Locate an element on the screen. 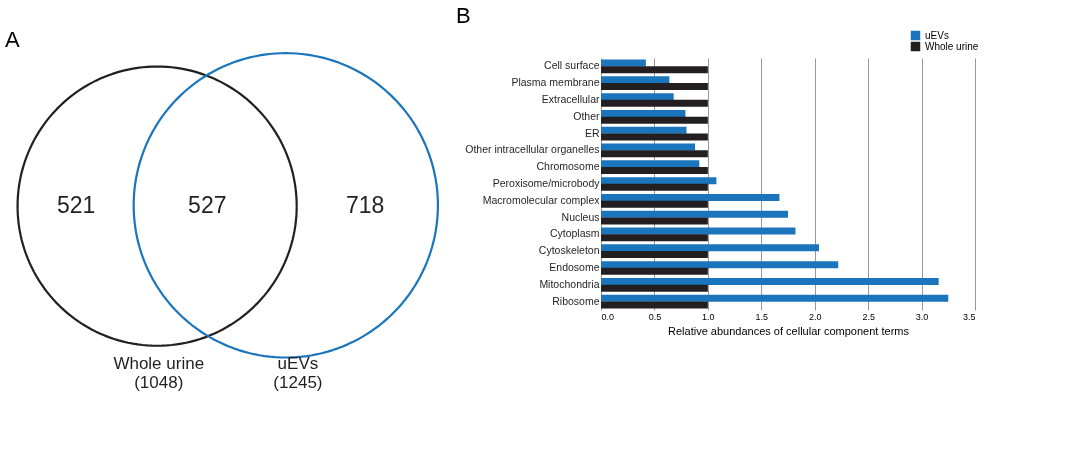 The height and width of the screenshot is (454, 1091). category-label: Whole urine is located at coordinates (159, 363).